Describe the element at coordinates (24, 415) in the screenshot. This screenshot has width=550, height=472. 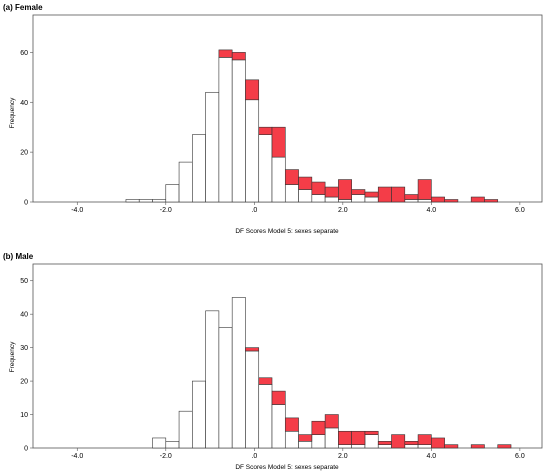
I see `y-tick-label: 10` at that location.